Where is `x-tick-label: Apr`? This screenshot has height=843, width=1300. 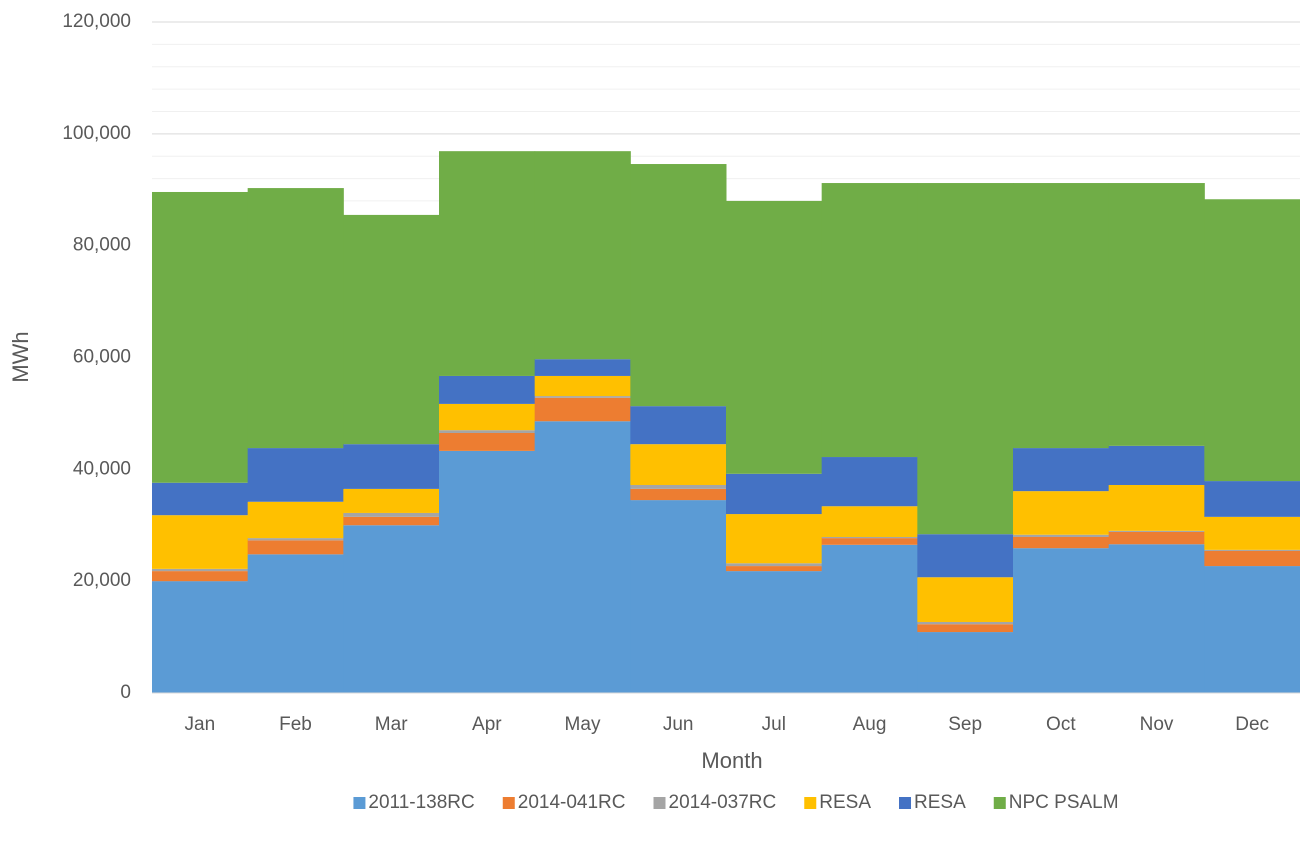
x-tick-label: Apr is located at coordinates (487, 724).